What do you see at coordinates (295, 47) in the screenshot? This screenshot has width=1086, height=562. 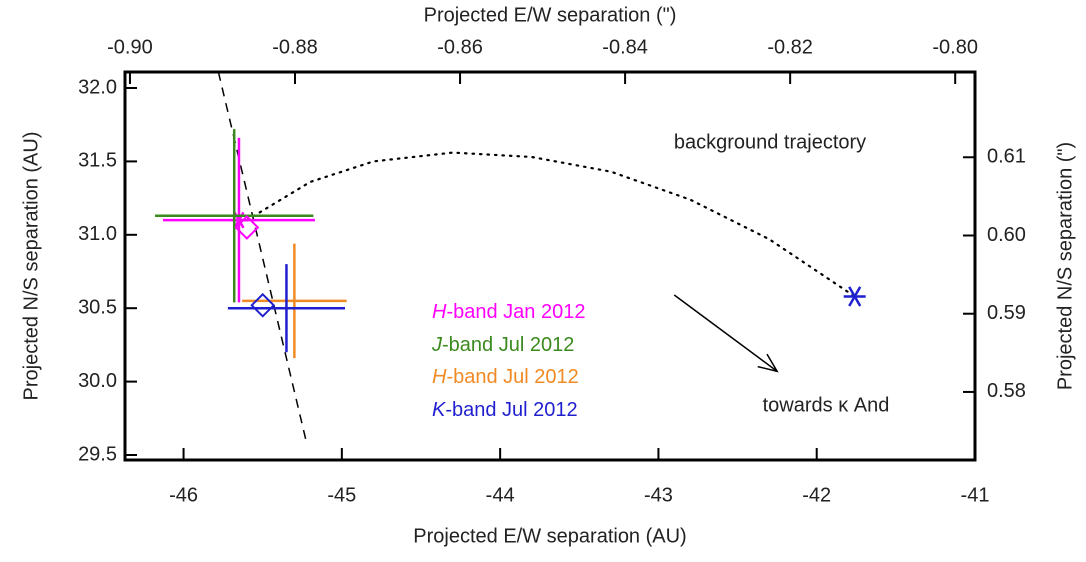 I see `x2-tick-label: -0.88` at bounding box center [295, 47].